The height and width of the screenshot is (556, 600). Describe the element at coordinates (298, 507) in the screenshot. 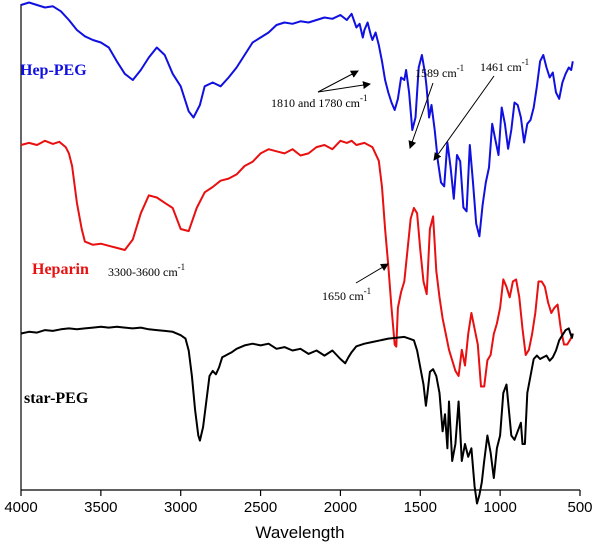

I see `x-tick-labels: 4000 3500 3000 2500 2000 1500 1000 500` at that location.